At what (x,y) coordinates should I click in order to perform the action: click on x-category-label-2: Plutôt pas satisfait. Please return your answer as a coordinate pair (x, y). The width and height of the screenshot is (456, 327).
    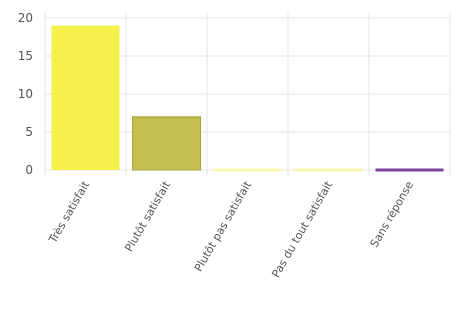
    Looking at the image, I should click on (223, 225).